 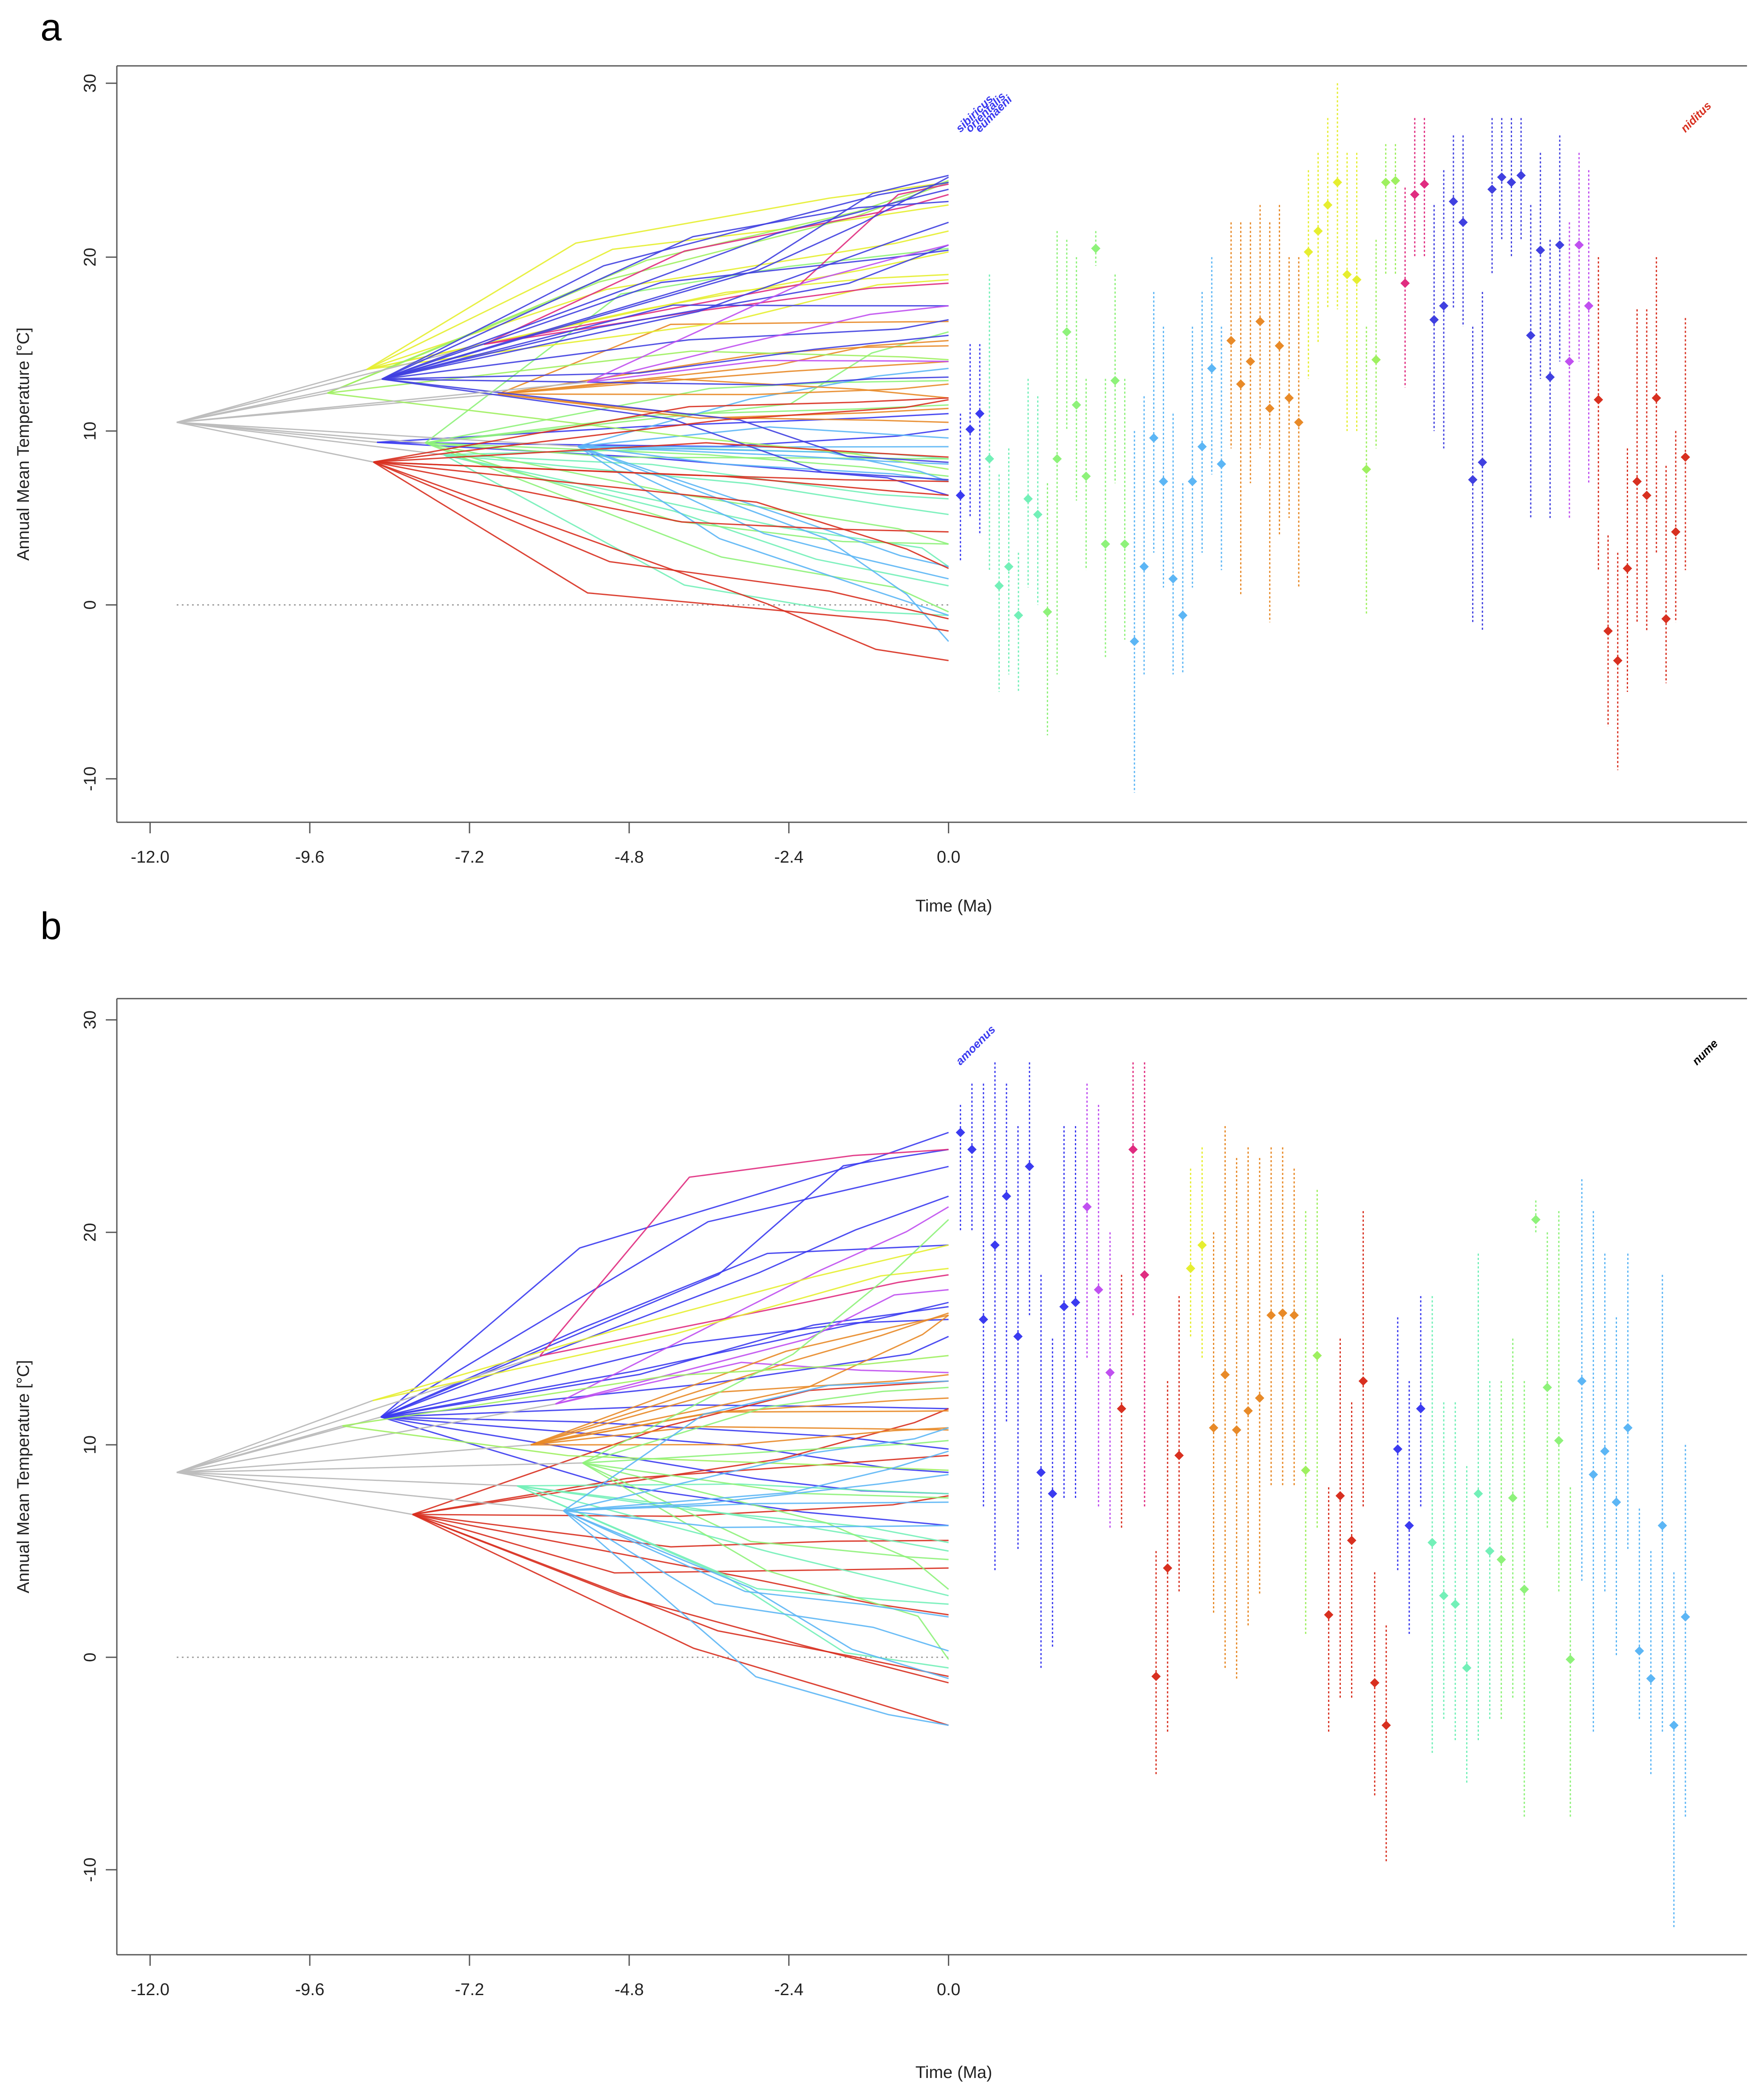 I want to click on y-tick-label: 30, so click(x=90, y=83).